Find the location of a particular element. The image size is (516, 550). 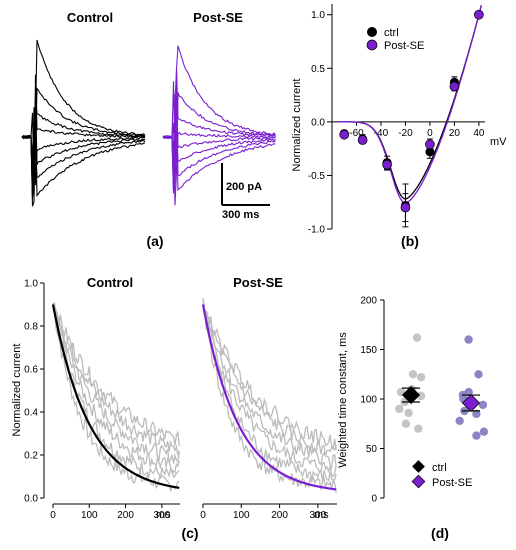

iv-y-tick-label: 1.0 is located at coordinates (318, 15).